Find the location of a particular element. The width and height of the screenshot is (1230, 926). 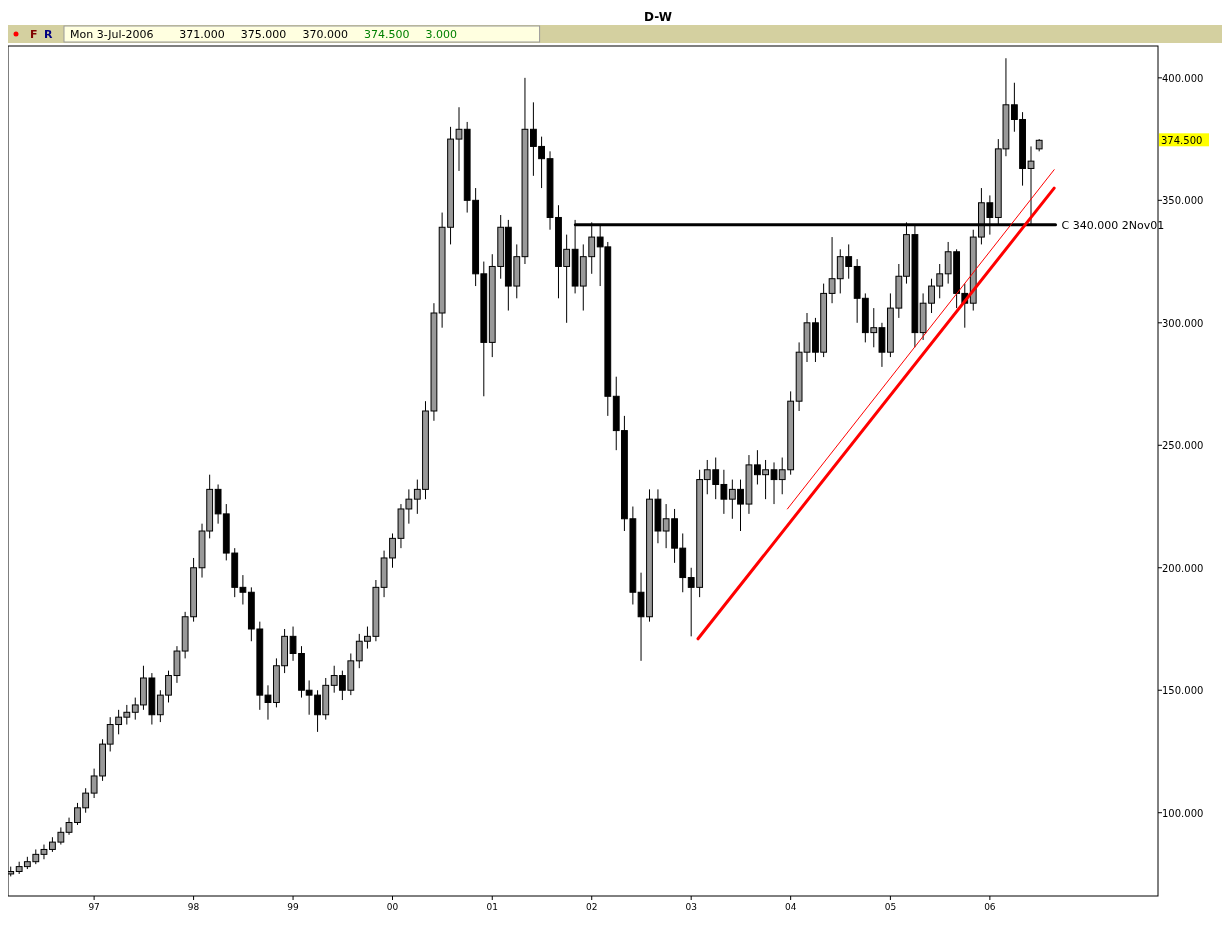

y-tick-label: 200.000 is located at coordinates (1183, 568).